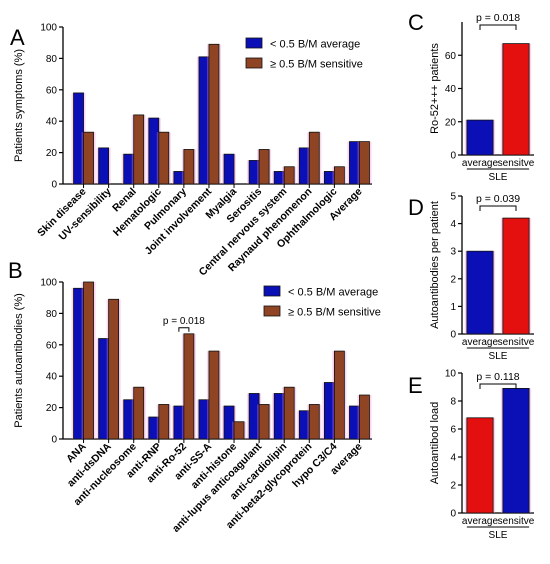 The width and height of the screenshot is (550, 564). I want to click on panel-a-bar-ophthalmologic-s1-group, so click(329, 178).